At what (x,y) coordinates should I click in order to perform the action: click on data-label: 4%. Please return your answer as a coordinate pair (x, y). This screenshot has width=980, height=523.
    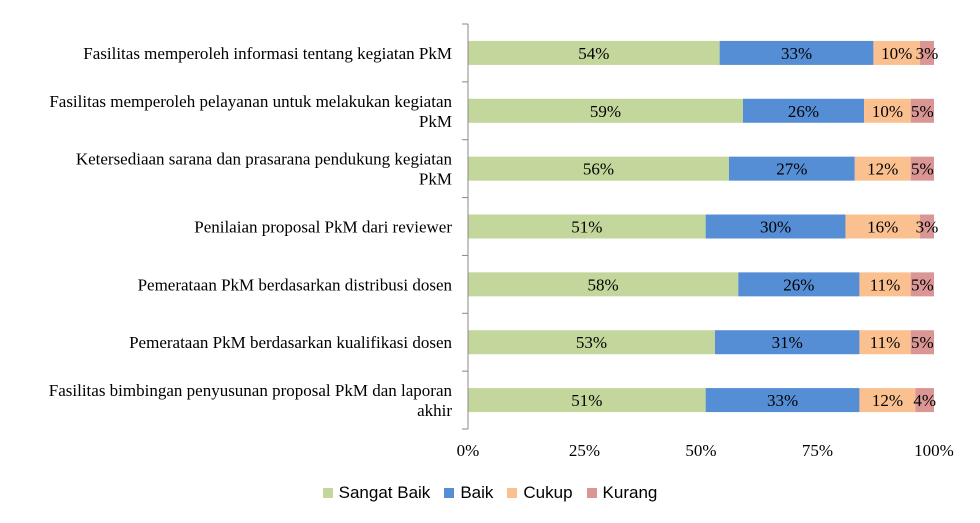
    Looking at the image, I should click on (924, 400).